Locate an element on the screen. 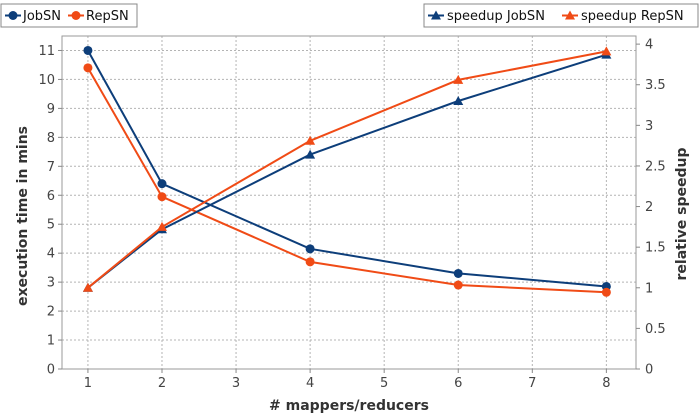 This screenshot has height=420, width=700. y-left-tick-label: 4 is located at coordinates (51, 254).